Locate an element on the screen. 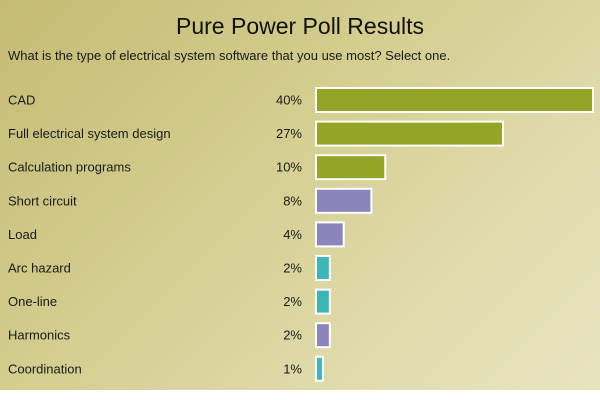 Image resolution: width=600 pixels, height=400 pixels. category-label-one-line: One-line is located at coordinates (32, 301).